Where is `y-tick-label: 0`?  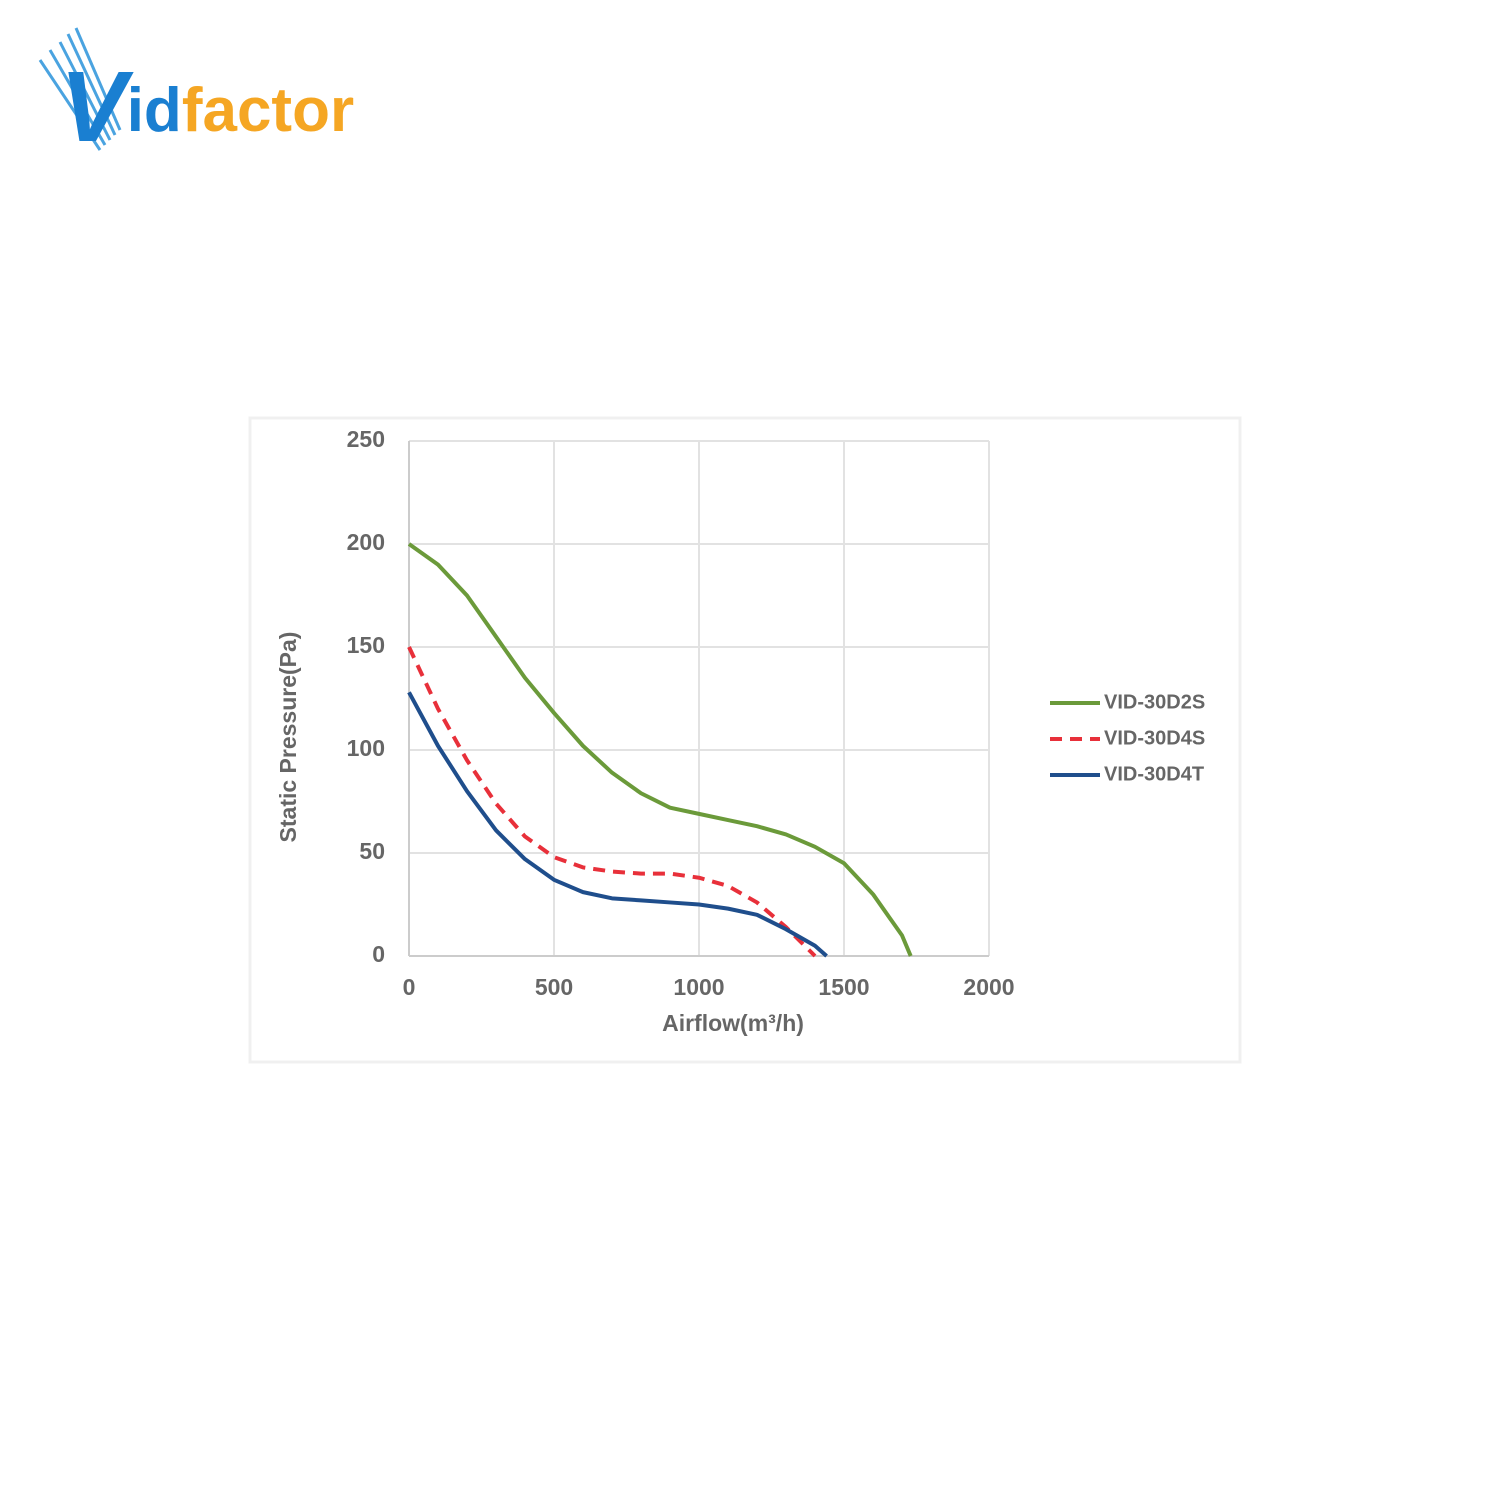
y-tick-label: 0 is located at coordinates (378, 954).